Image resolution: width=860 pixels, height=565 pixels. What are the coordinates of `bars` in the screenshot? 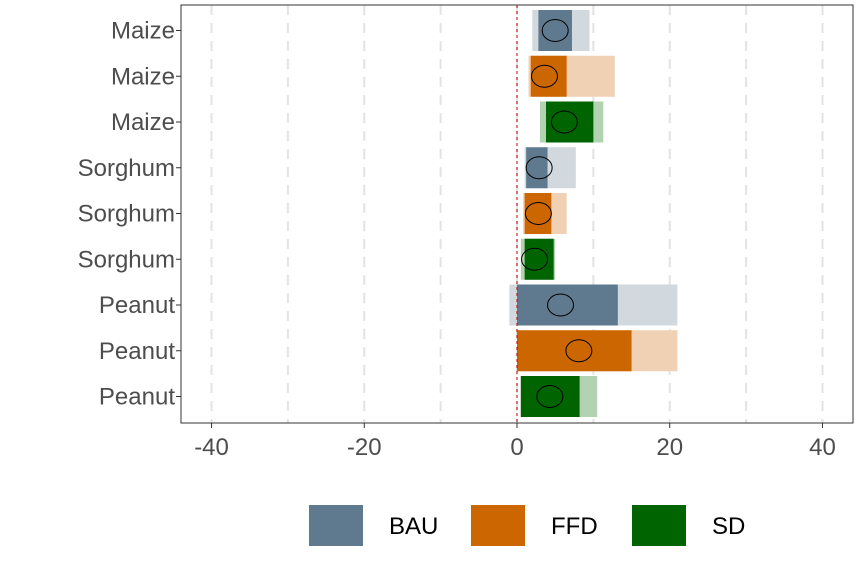 It's located at (574, 213).